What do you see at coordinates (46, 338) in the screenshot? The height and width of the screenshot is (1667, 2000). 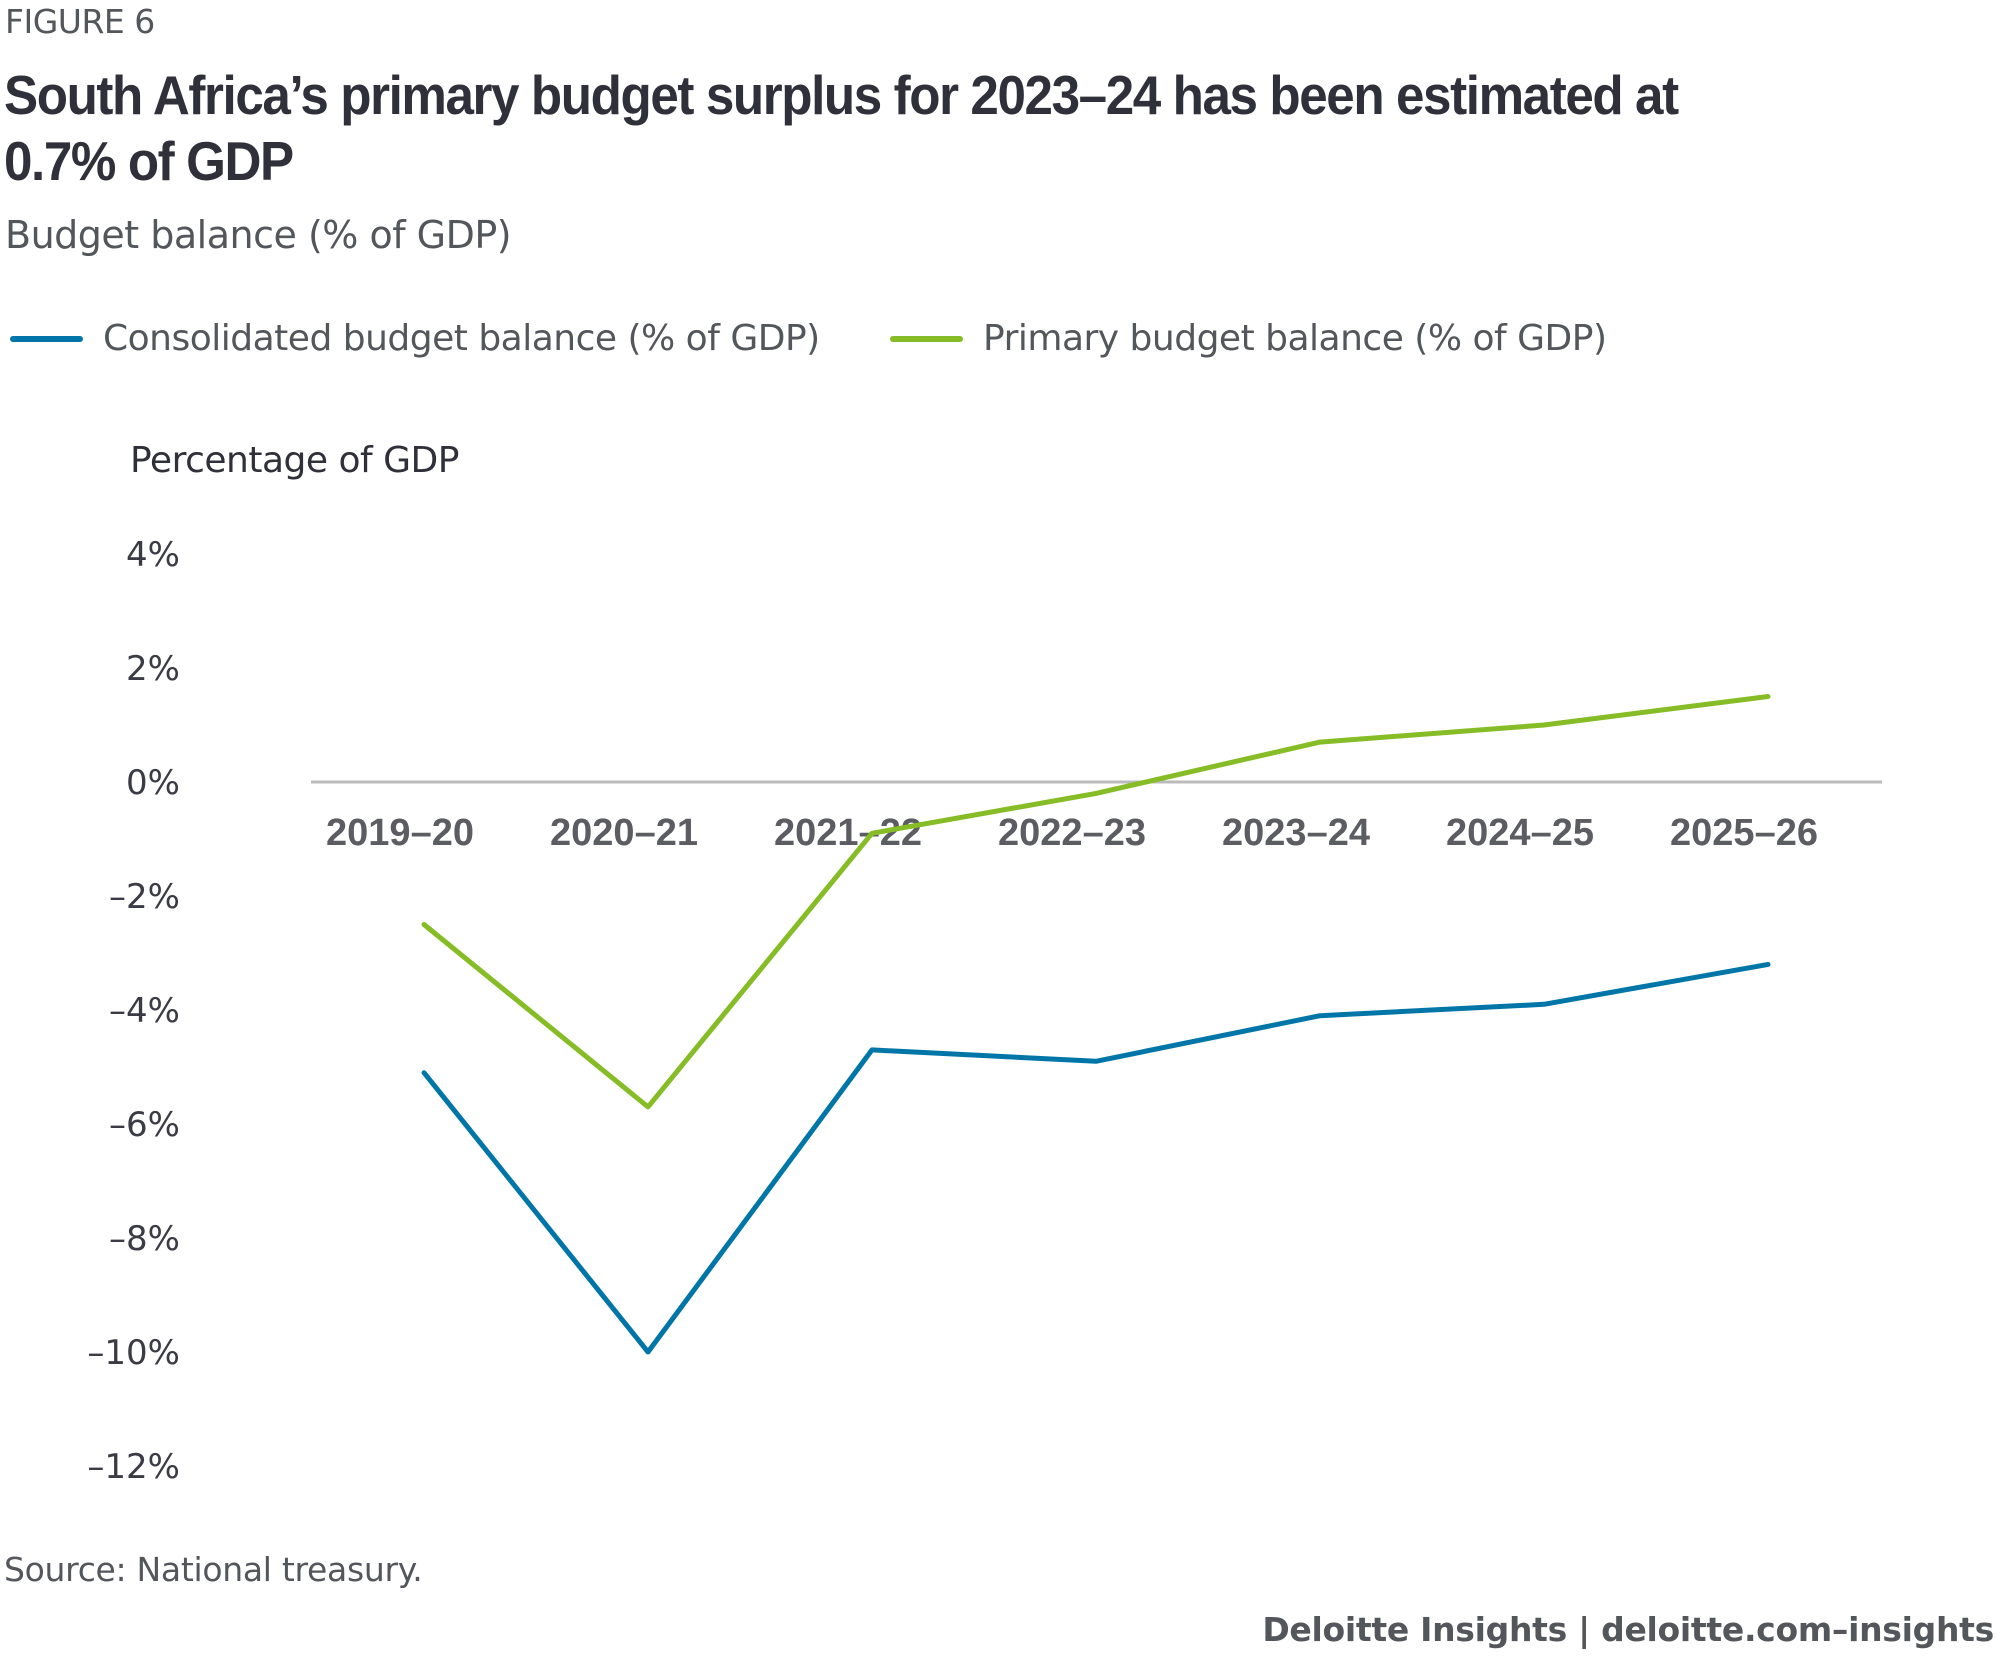 I see `legend-swatch-consolidated` at bounding box center [46, 338].